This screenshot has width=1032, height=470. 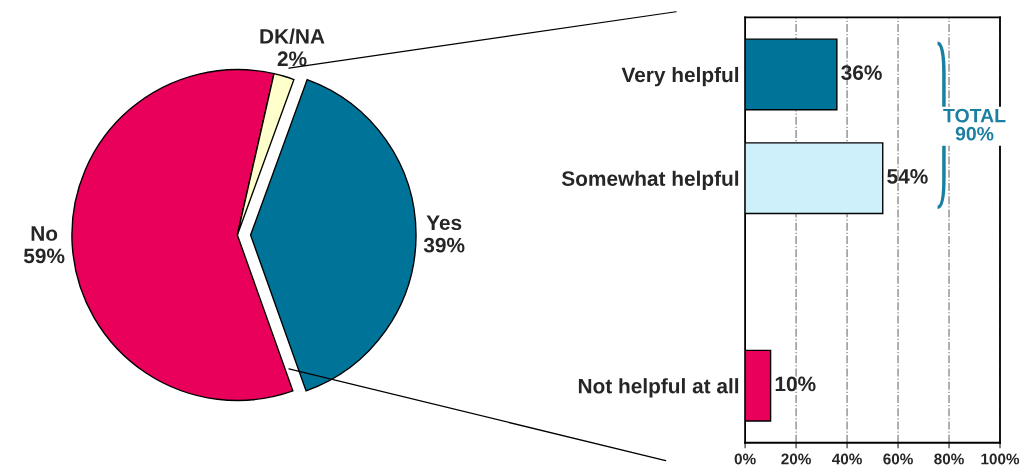 I want to click on data-label: 36%, so click(x=861, y=73).